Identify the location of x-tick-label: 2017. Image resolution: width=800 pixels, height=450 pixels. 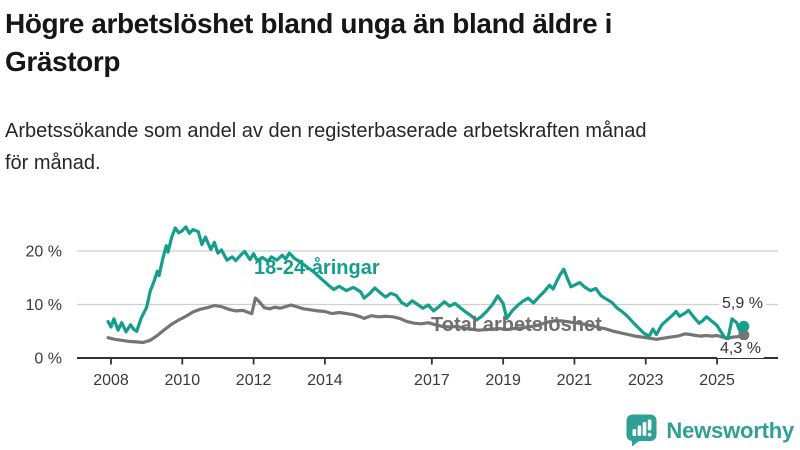
(432, 380).